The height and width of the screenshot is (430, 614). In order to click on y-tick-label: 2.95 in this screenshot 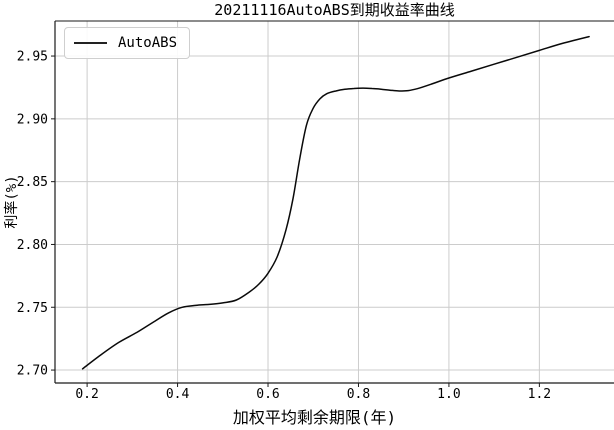, I will do `click(32, 57)`.